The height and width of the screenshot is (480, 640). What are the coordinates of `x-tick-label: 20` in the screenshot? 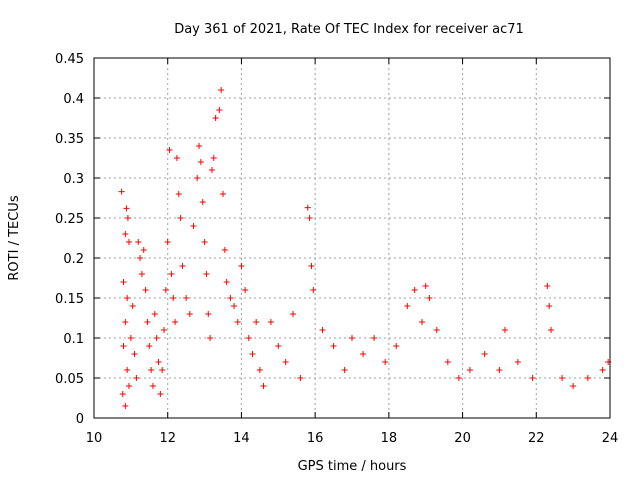 It's located at (462, 438).